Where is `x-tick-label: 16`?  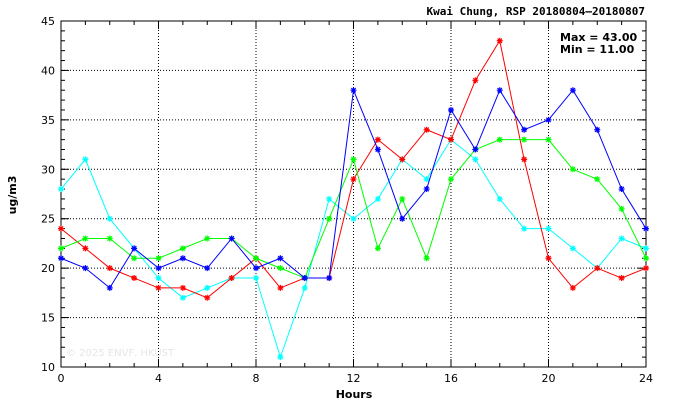
x-tick-label: 16 is located at coordinates (451, 378).